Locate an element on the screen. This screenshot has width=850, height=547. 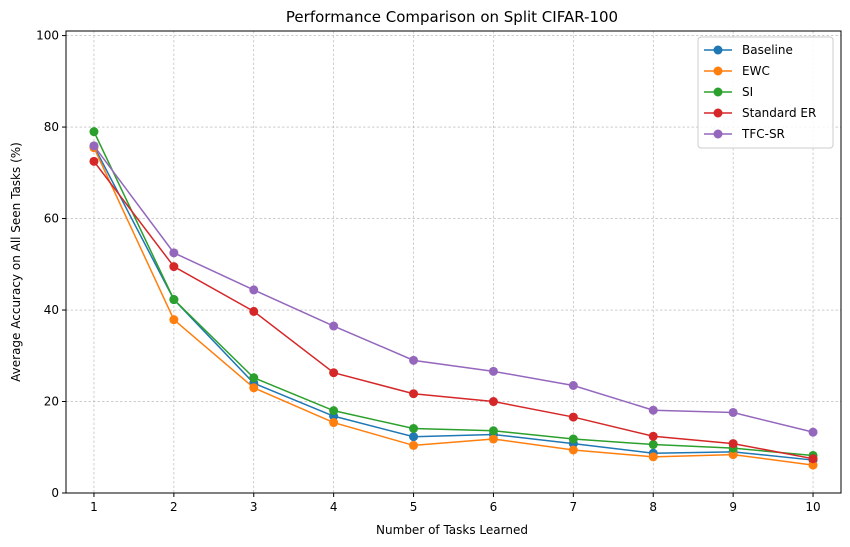
legend-item: TFC-SR is located at coordinates (744, 134).